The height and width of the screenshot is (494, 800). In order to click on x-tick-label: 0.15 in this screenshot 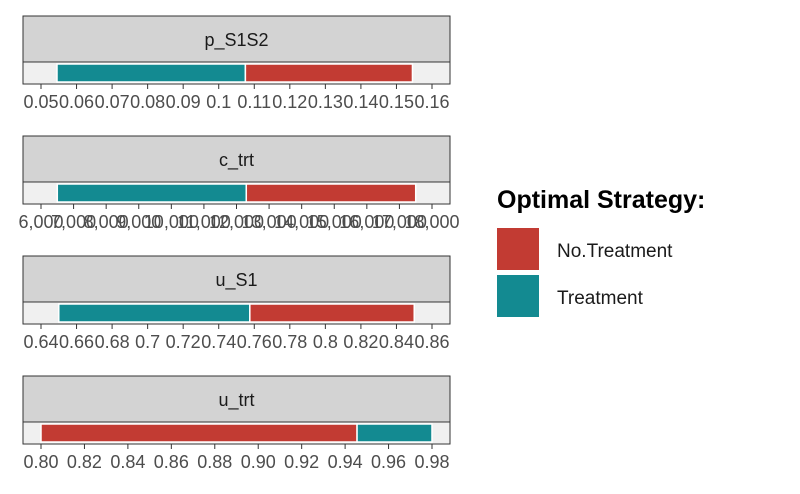, I will do `click(396, 102)`.